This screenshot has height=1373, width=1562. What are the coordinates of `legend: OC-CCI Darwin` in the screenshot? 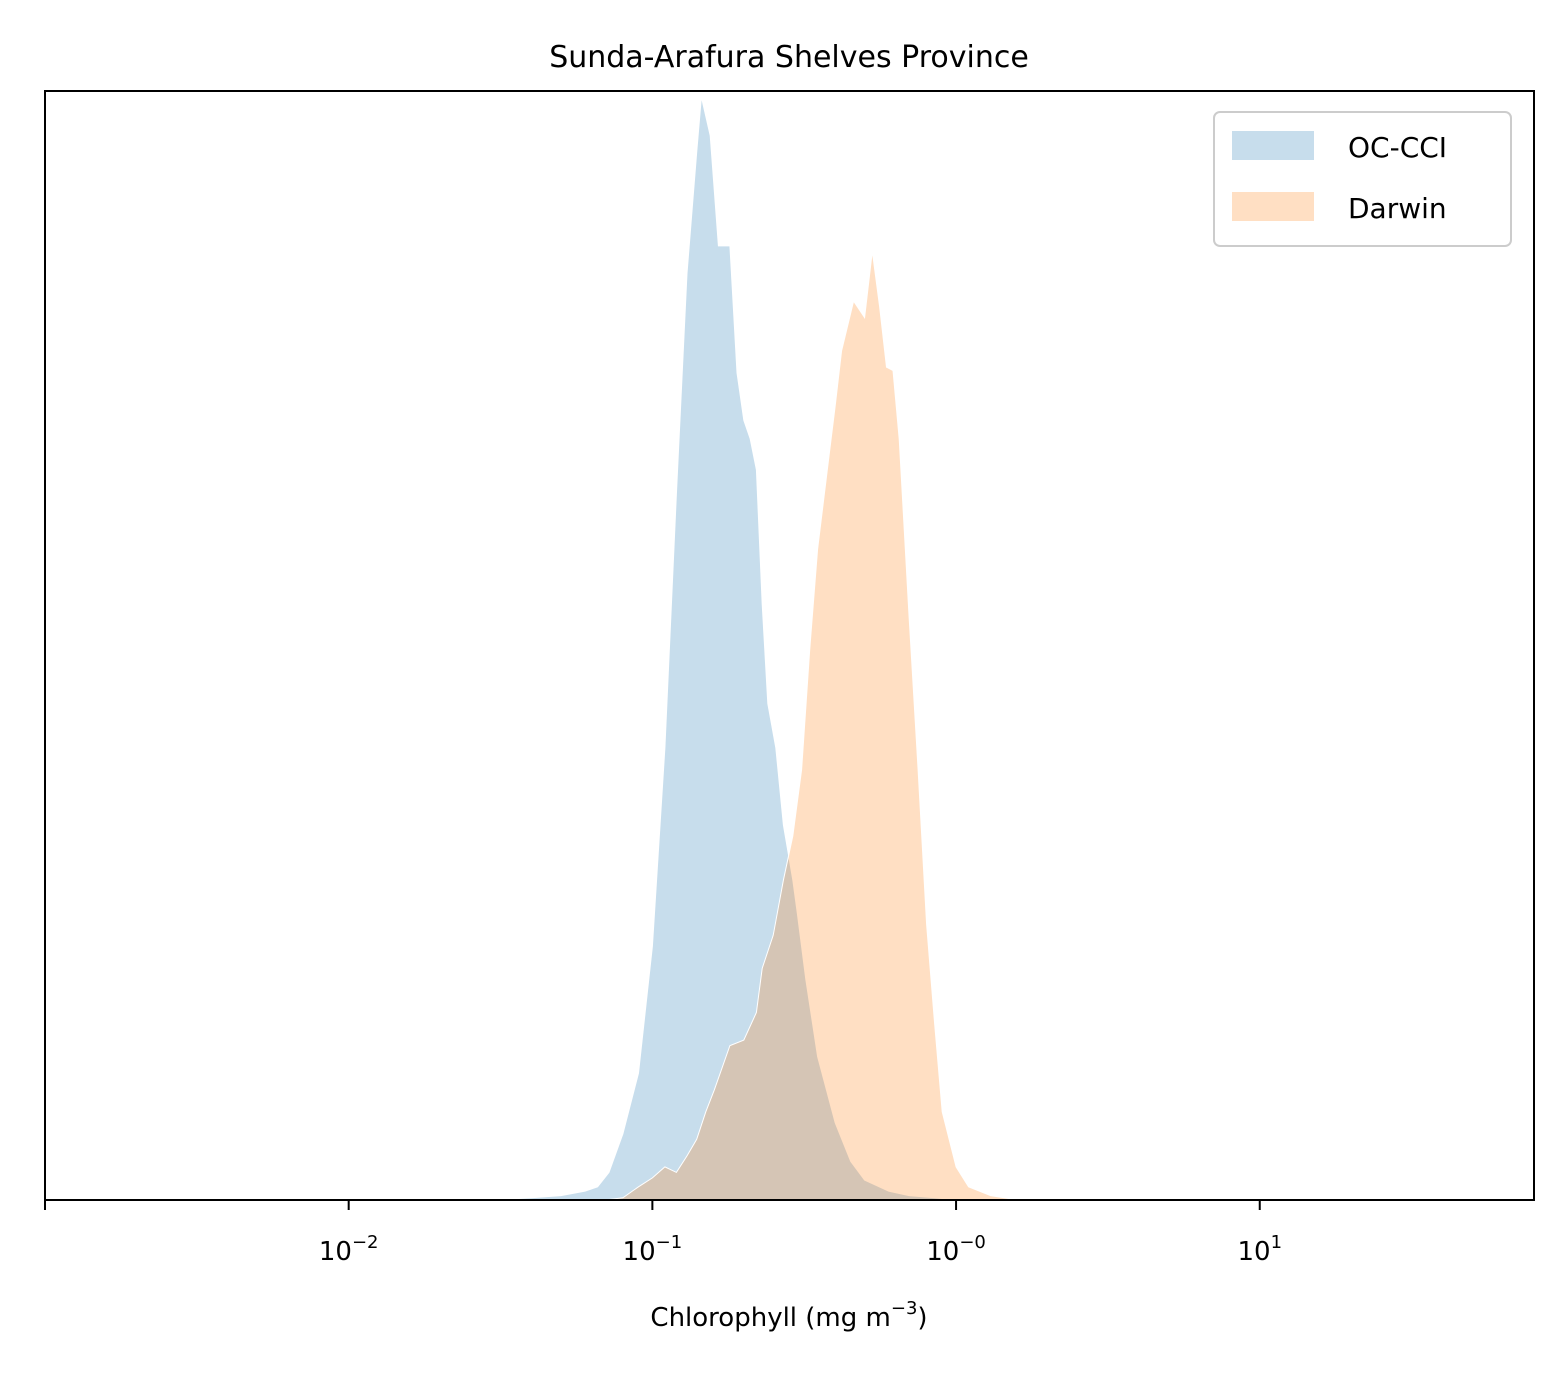 It's located at (1362, 179).